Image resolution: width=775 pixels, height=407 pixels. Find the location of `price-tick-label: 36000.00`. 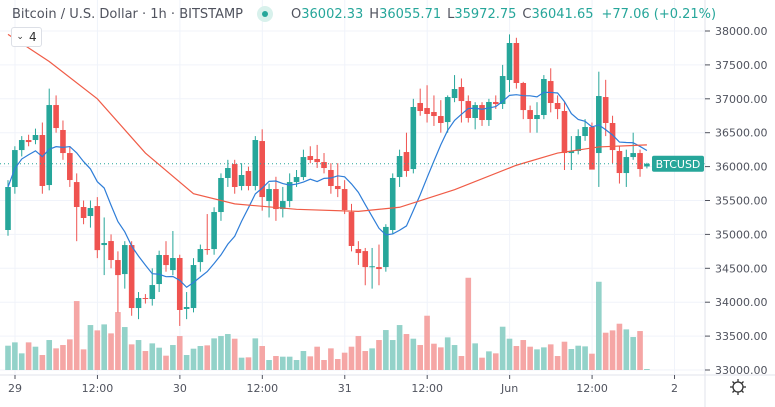

price-tick-label: 36000.00 is located at coordinates (741, 167).